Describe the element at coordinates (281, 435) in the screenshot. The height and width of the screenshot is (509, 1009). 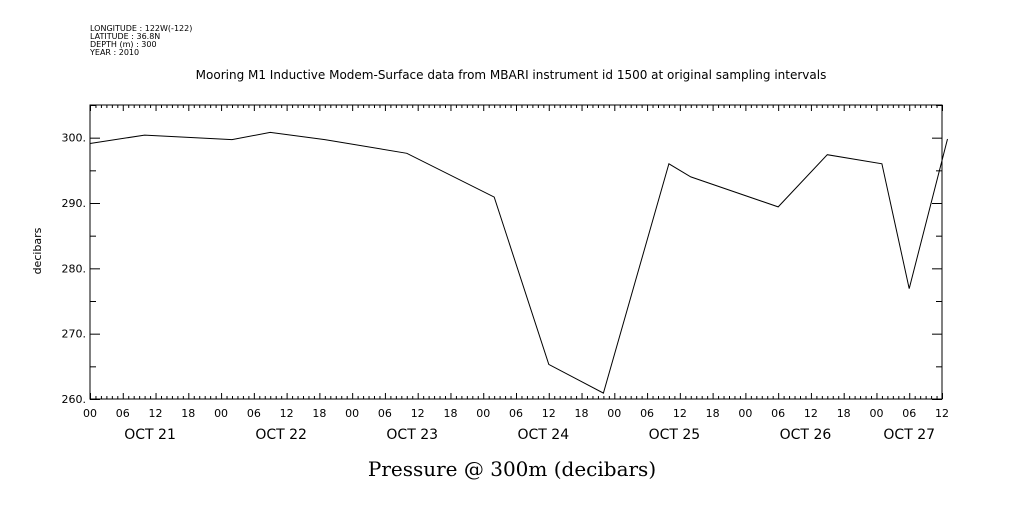
I see `x-day-label: OCT 22` at that location.